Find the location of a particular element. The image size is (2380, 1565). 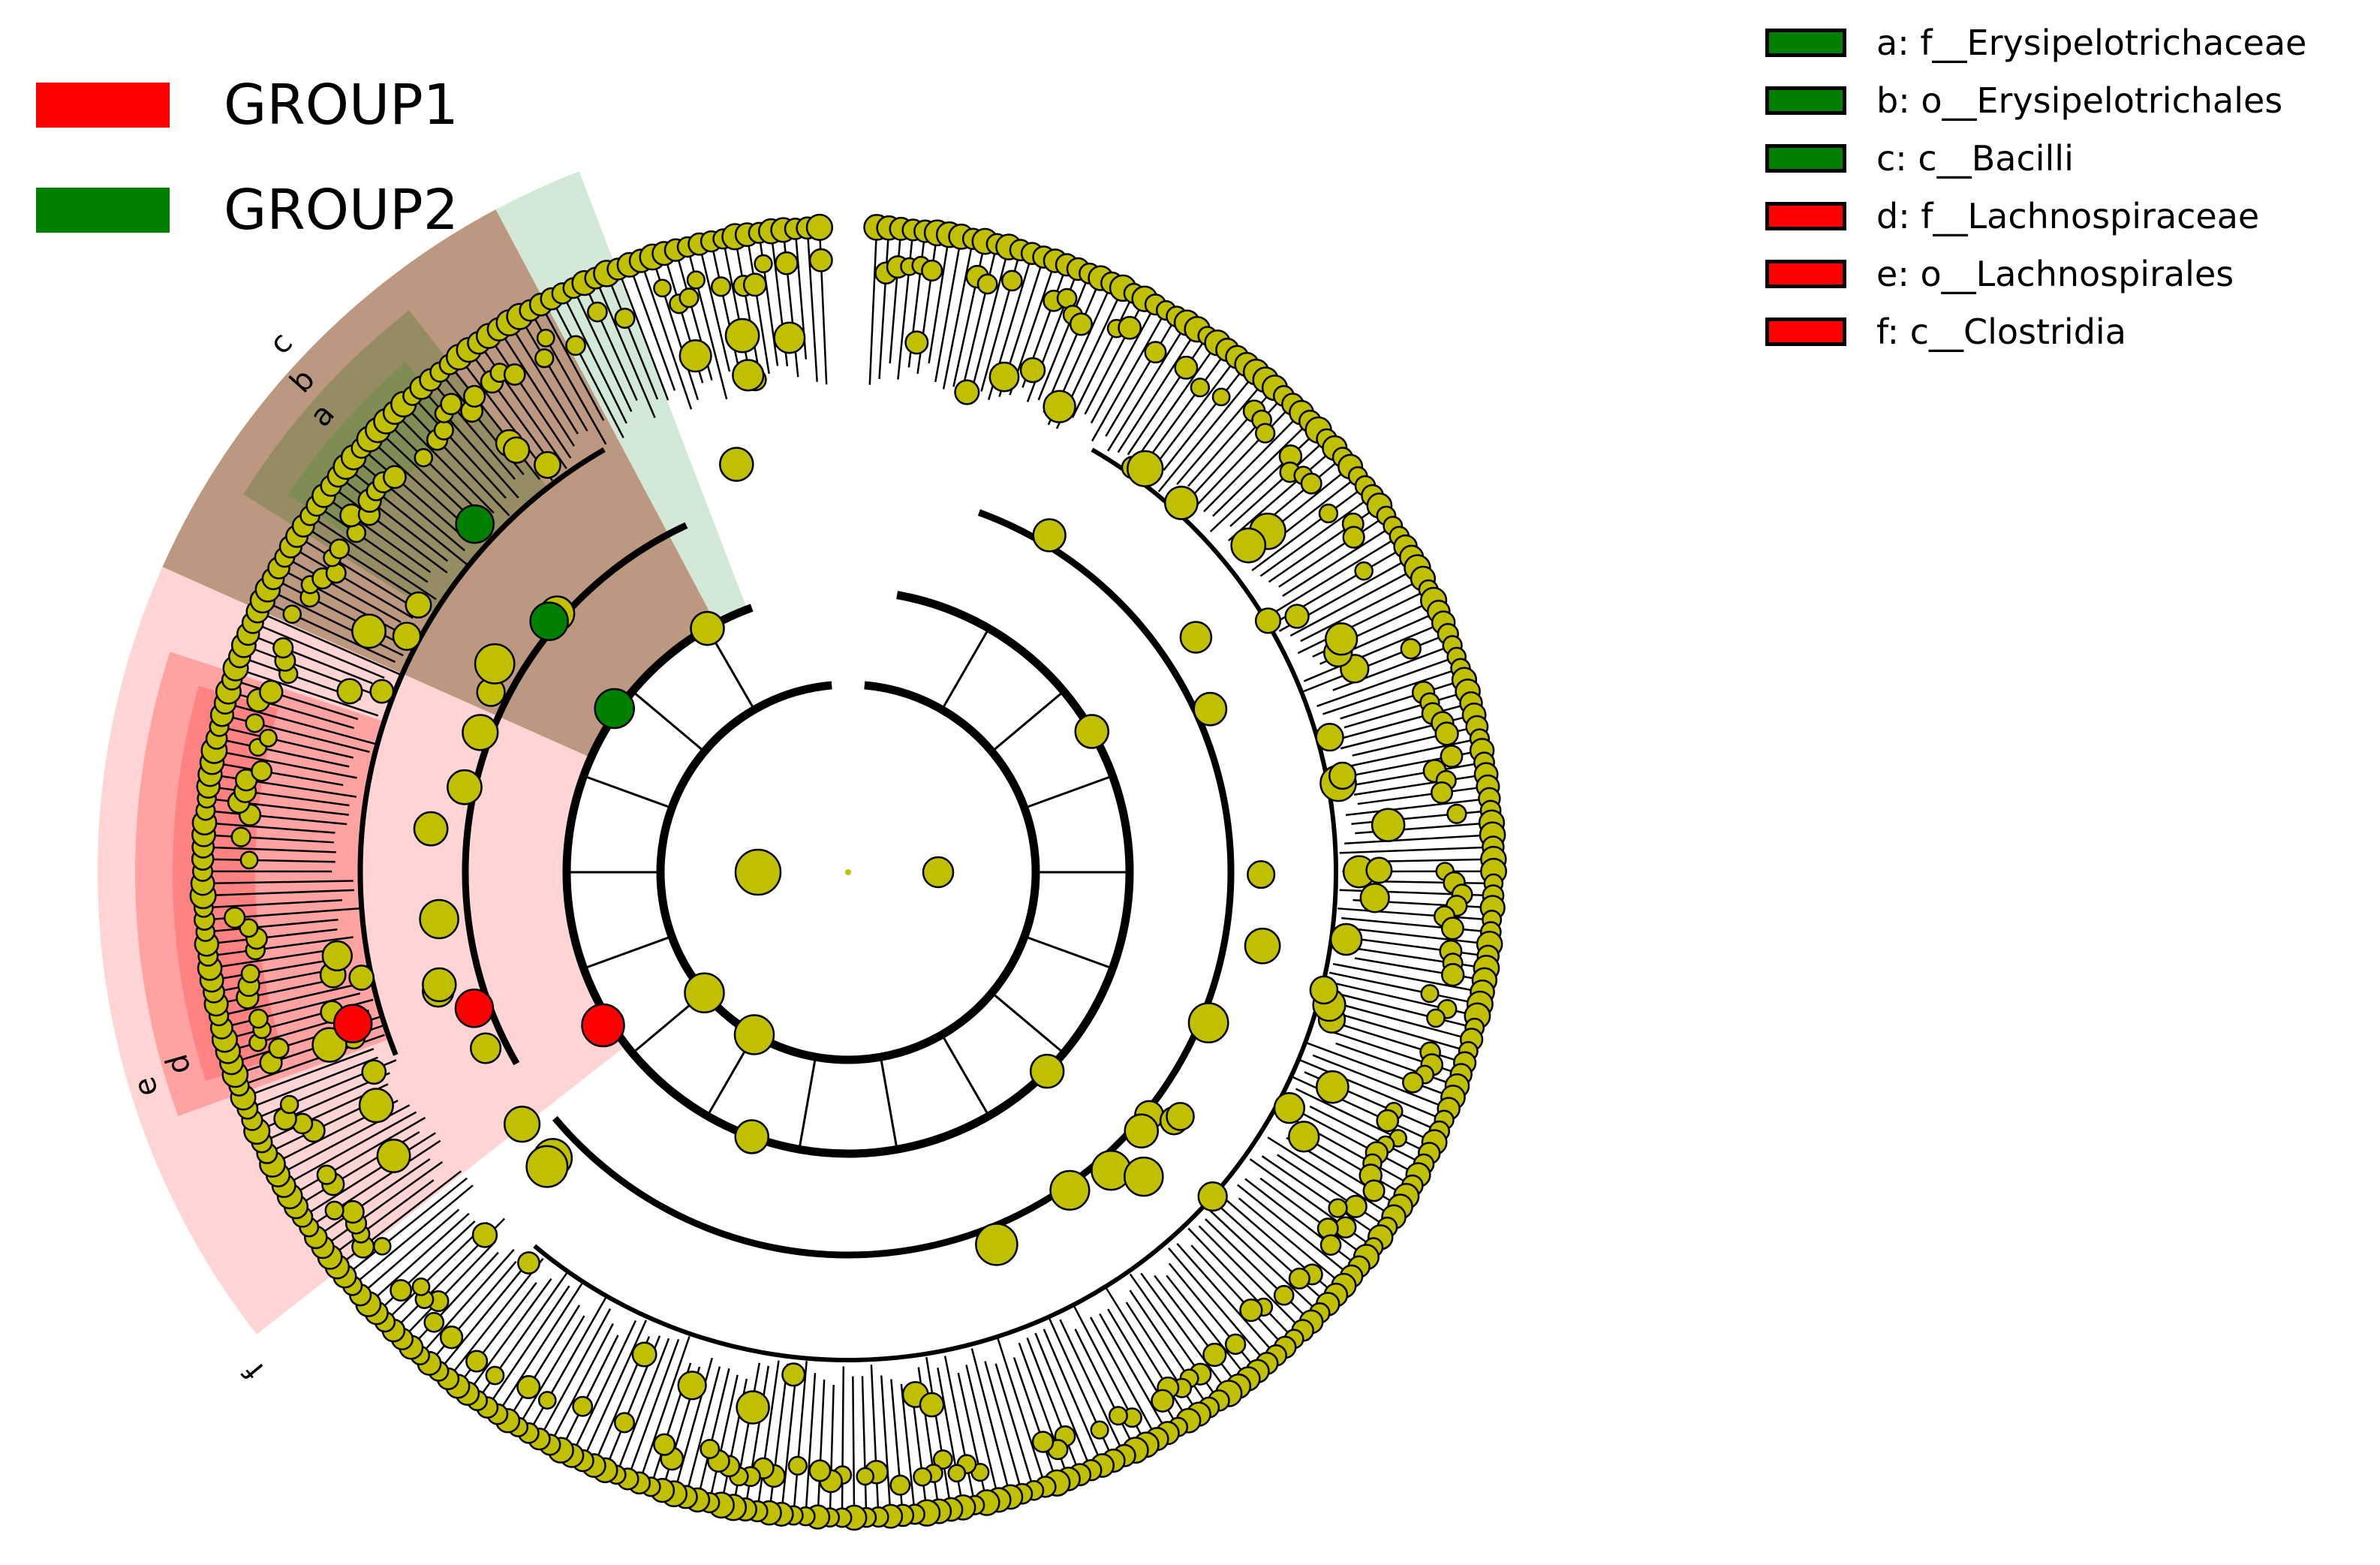

key-row-e: e: o__Lachnospirales is located at coordinates (2035, 273).